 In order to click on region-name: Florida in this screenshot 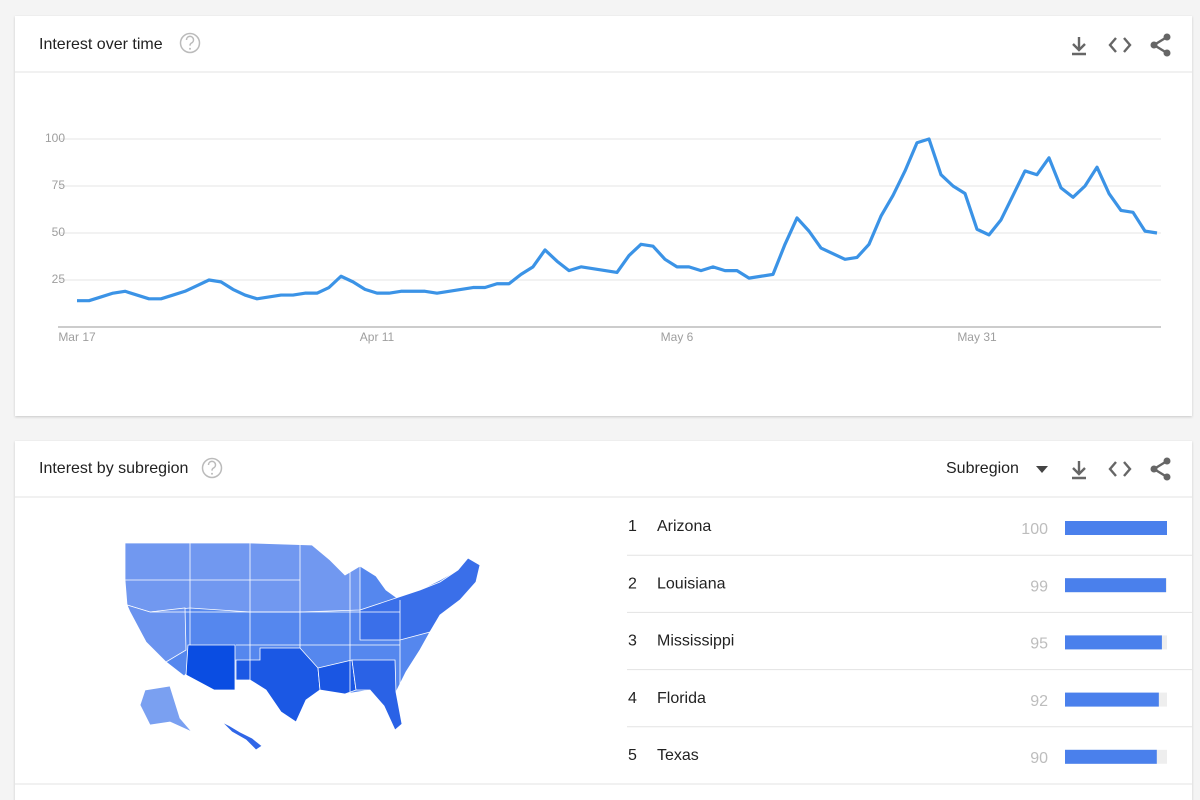, I will do `click(681, 698)`.